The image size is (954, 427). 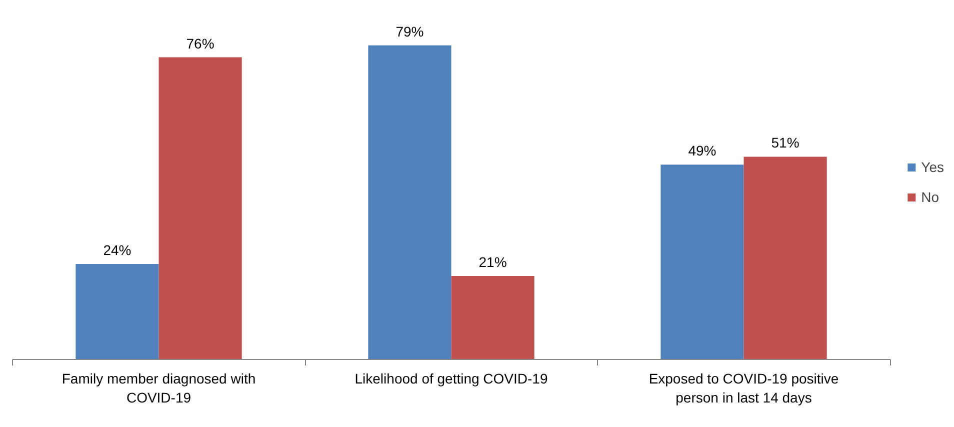 What do you see at coordinates (743, 388) in the screenshot?
I see `x-tick-label: Exposed to COVID-19 positive person in last 14 days` at bounding box center [743, 388].